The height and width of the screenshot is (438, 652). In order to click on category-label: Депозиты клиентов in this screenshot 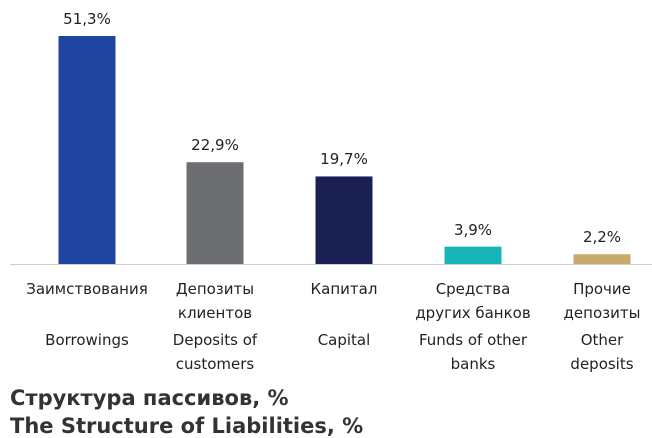, I will do `click(215, 301)`.